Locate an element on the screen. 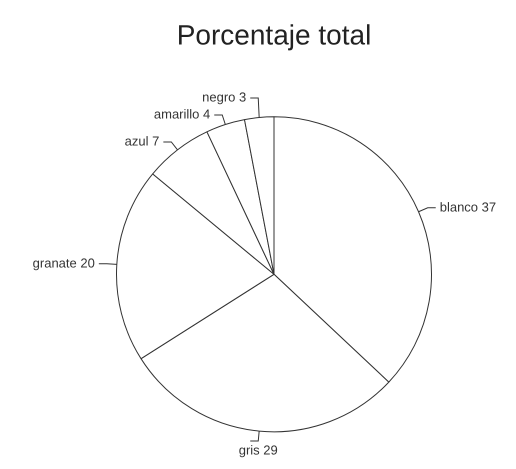  slice-label: negro 3 is located at coordinates (224, 97).